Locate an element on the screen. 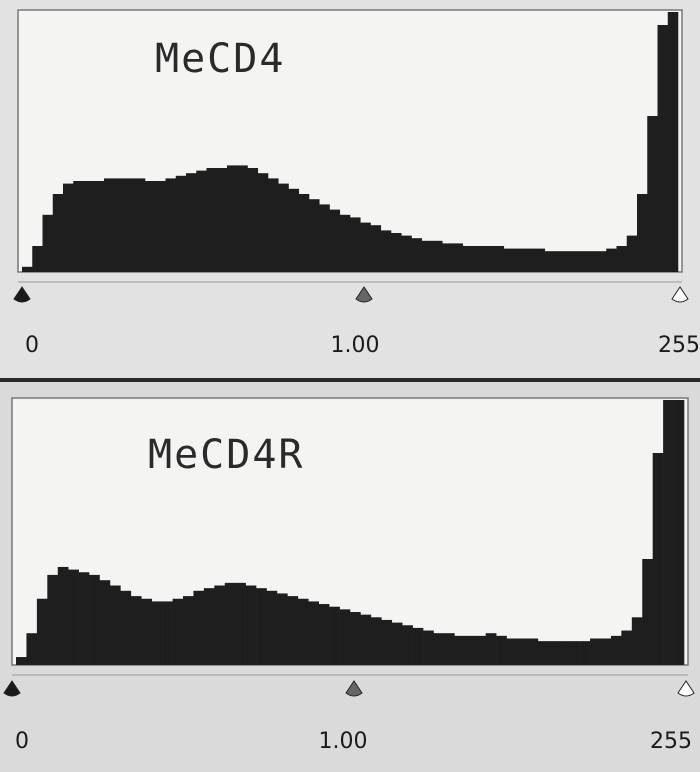  histogram-label: MeCD4R is located at coordinates (226, 455).